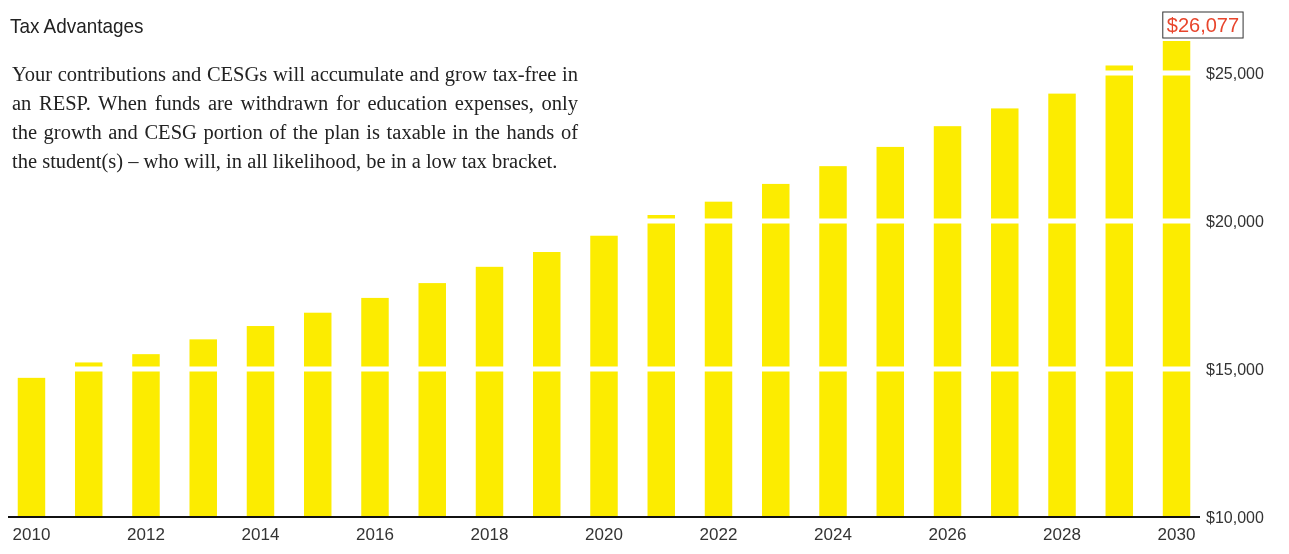  Describe the element at coordinates (1062, 535) in the screenshot. I see `x-tick-label: 2028` at that location.